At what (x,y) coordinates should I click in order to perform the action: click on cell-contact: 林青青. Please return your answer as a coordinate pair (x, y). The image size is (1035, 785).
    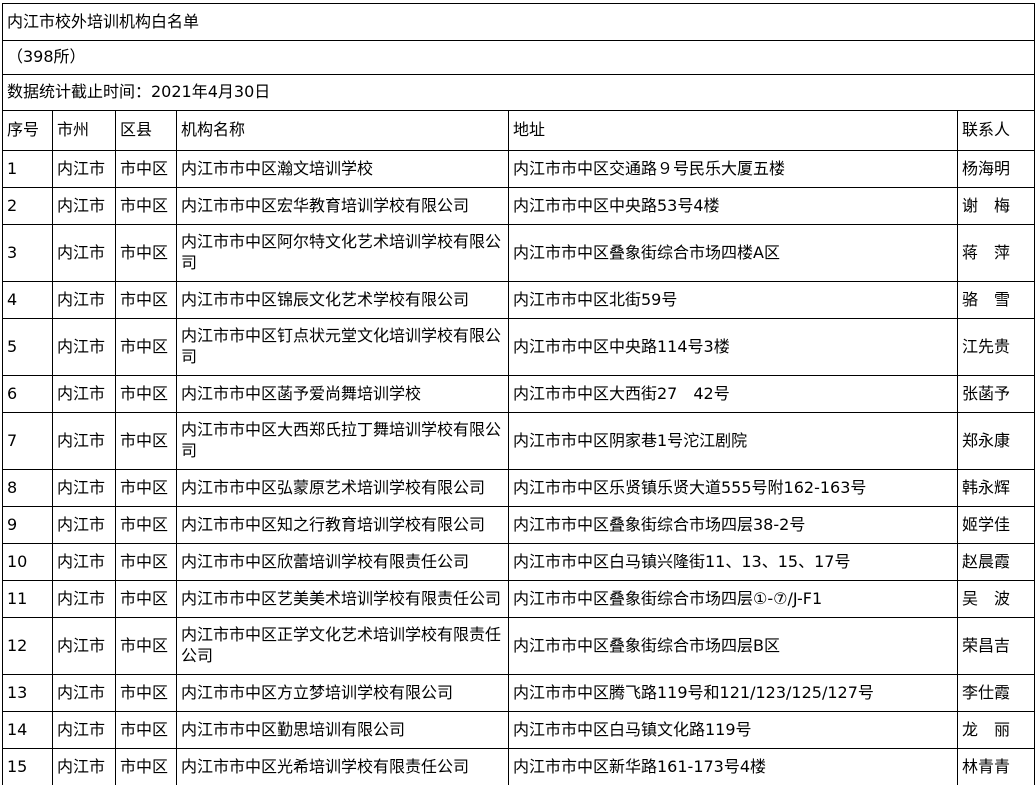
    Looking at the image, I should click on (995, 766).